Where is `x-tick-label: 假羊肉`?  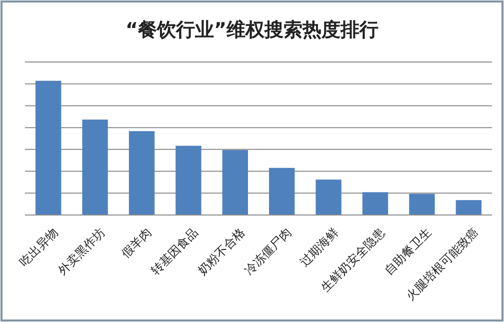 x-tick-label: 假羊肉 is located at coordinates (136, 243).